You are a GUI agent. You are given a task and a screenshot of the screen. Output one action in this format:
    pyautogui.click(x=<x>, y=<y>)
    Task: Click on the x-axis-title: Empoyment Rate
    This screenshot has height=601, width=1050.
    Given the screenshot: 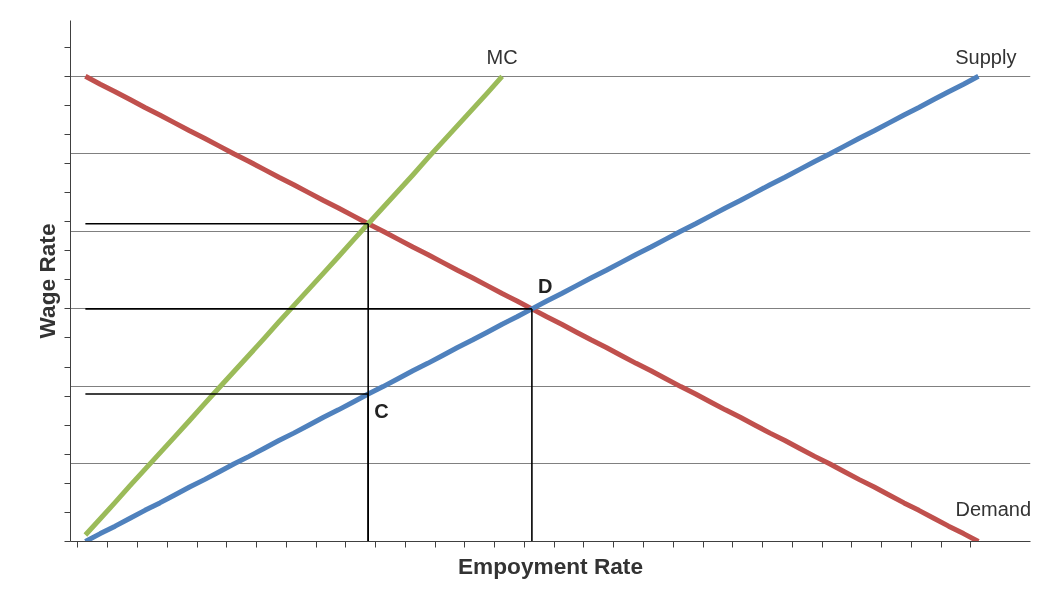 What is the action you would take?
    pyautogui.click(x=550, y=565)
    